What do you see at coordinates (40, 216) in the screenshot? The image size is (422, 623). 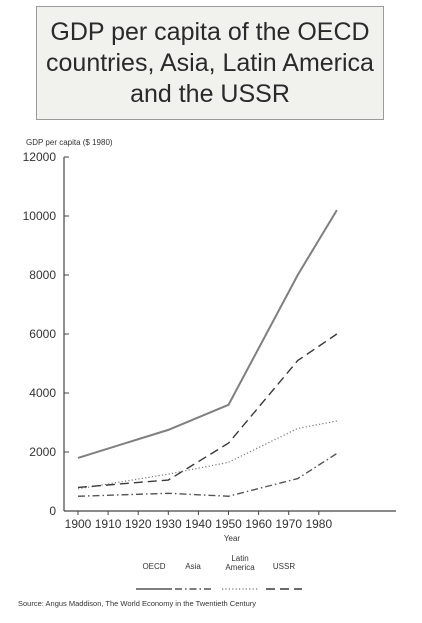 I see `y-tick-label: 10000` at bounding box center [40, 216].